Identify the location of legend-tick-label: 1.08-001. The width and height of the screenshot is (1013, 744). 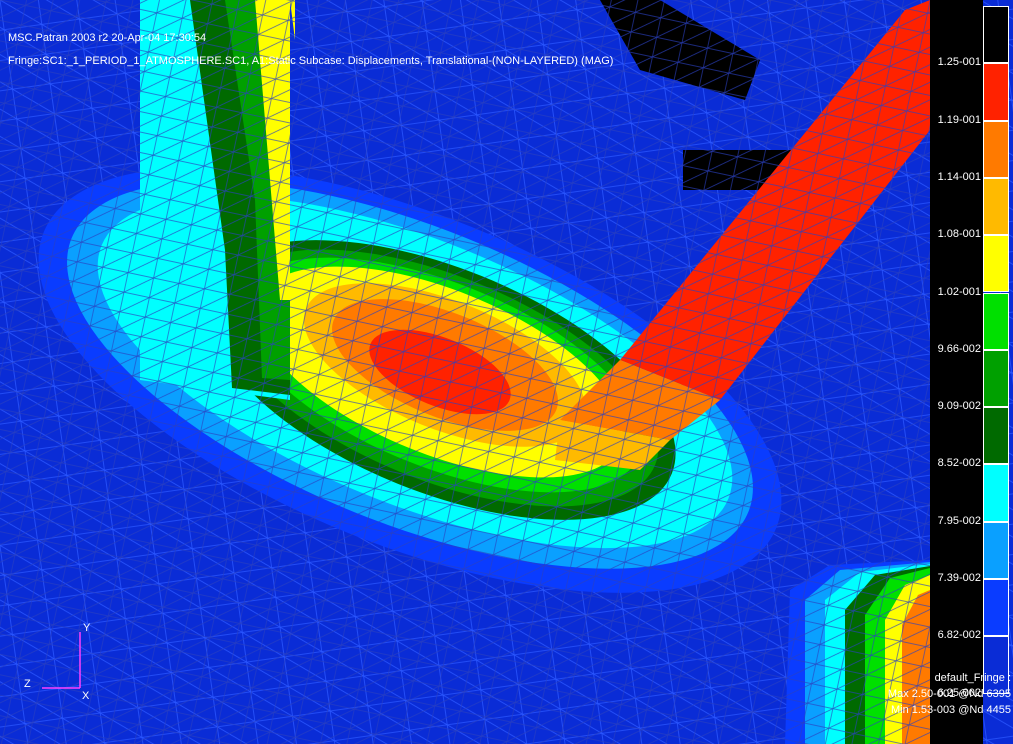
(959, 234).